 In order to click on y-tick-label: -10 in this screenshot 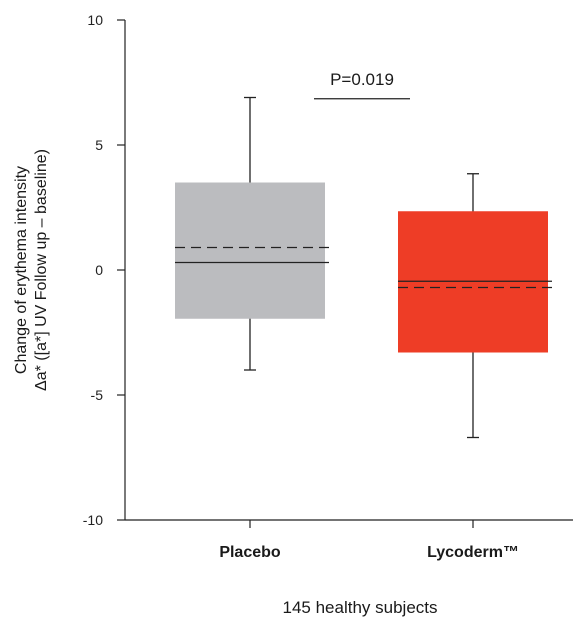, I will do `click(93, 520)`.